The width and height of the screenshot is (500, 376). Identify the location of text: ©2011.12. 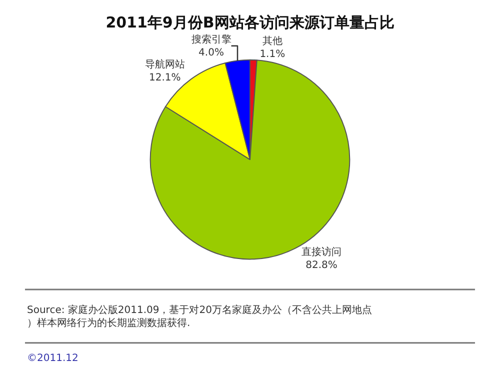
(52, 358).